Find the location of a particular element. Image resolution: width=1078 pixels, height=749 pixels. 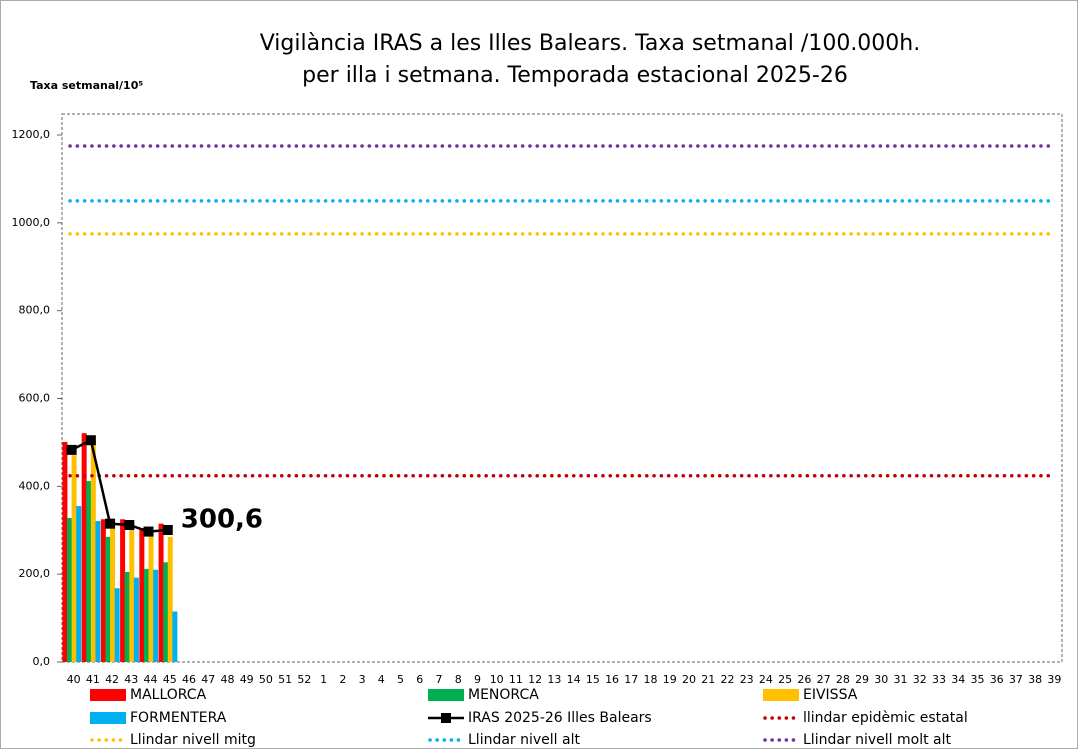

x-tick-label: 42 is located at coordinates (112, 679).